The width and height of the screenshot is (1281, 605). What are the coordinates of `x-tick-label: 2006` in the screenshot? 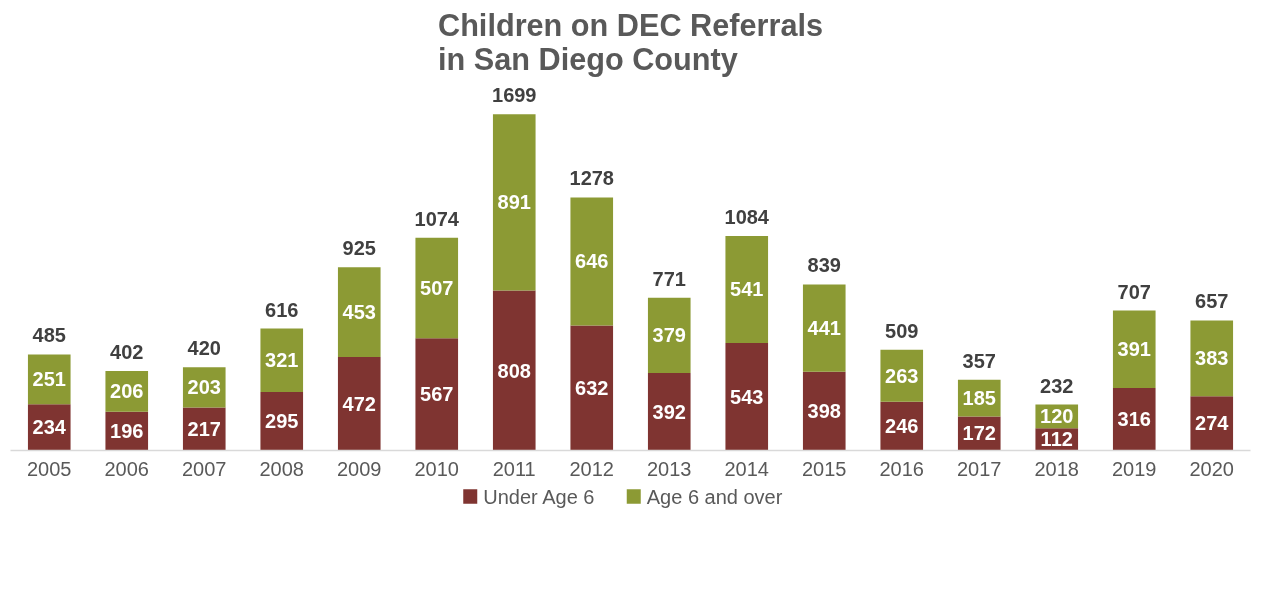 It's located at (126, 468).